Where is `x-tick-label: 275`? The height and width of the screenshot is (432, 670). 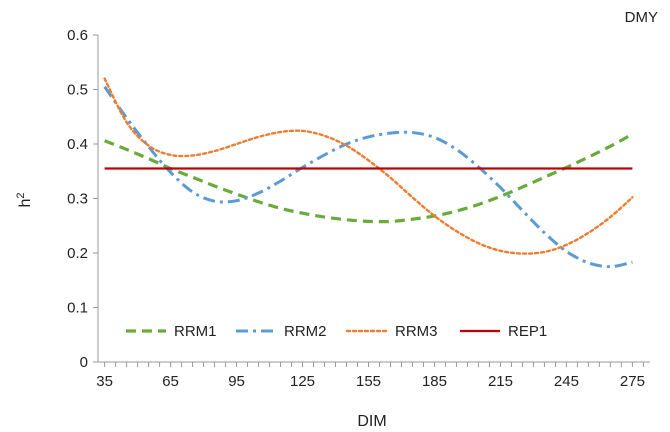
x-tick-label: 275 is located at coordinates (632, 381).